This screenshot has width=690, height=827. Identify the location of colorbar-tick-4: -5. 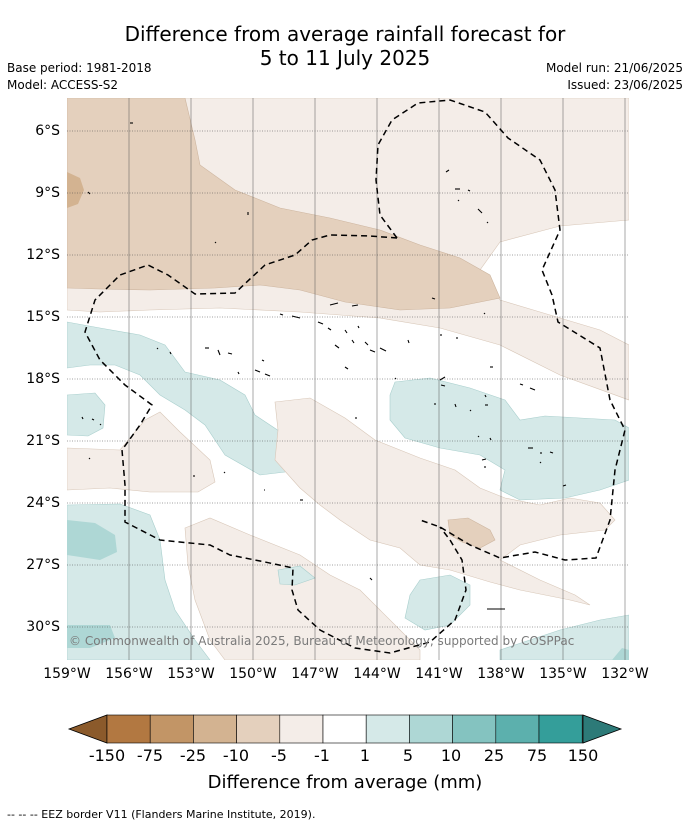
(279, 755).